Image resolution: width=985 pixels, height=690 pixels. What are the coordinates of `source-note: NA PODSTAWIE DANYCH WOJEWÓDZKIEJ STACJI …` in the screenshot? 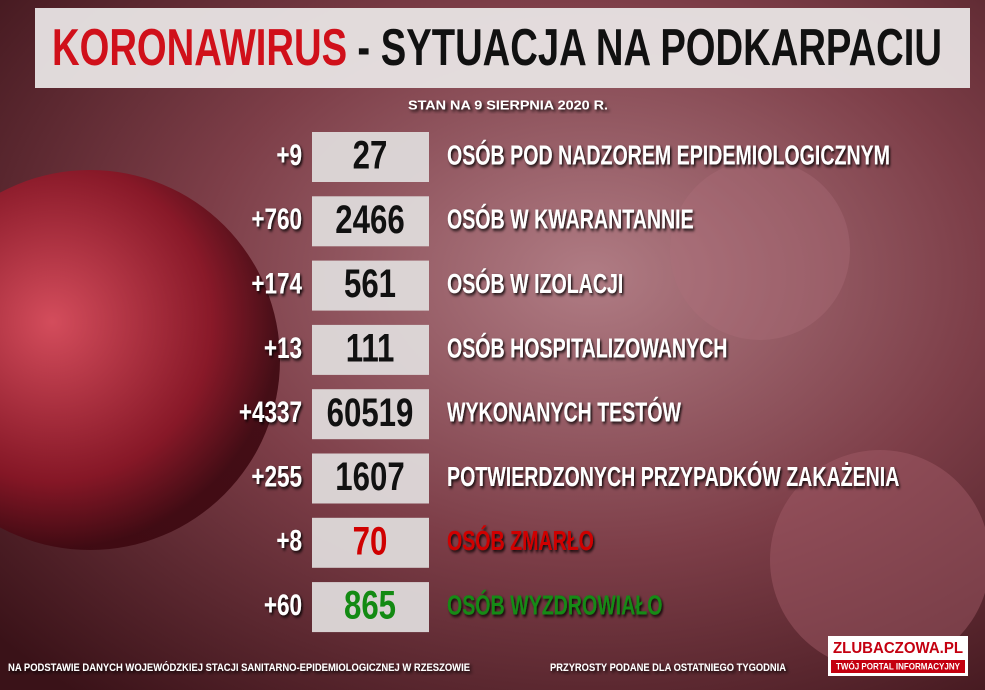 It's located at (239, 667).